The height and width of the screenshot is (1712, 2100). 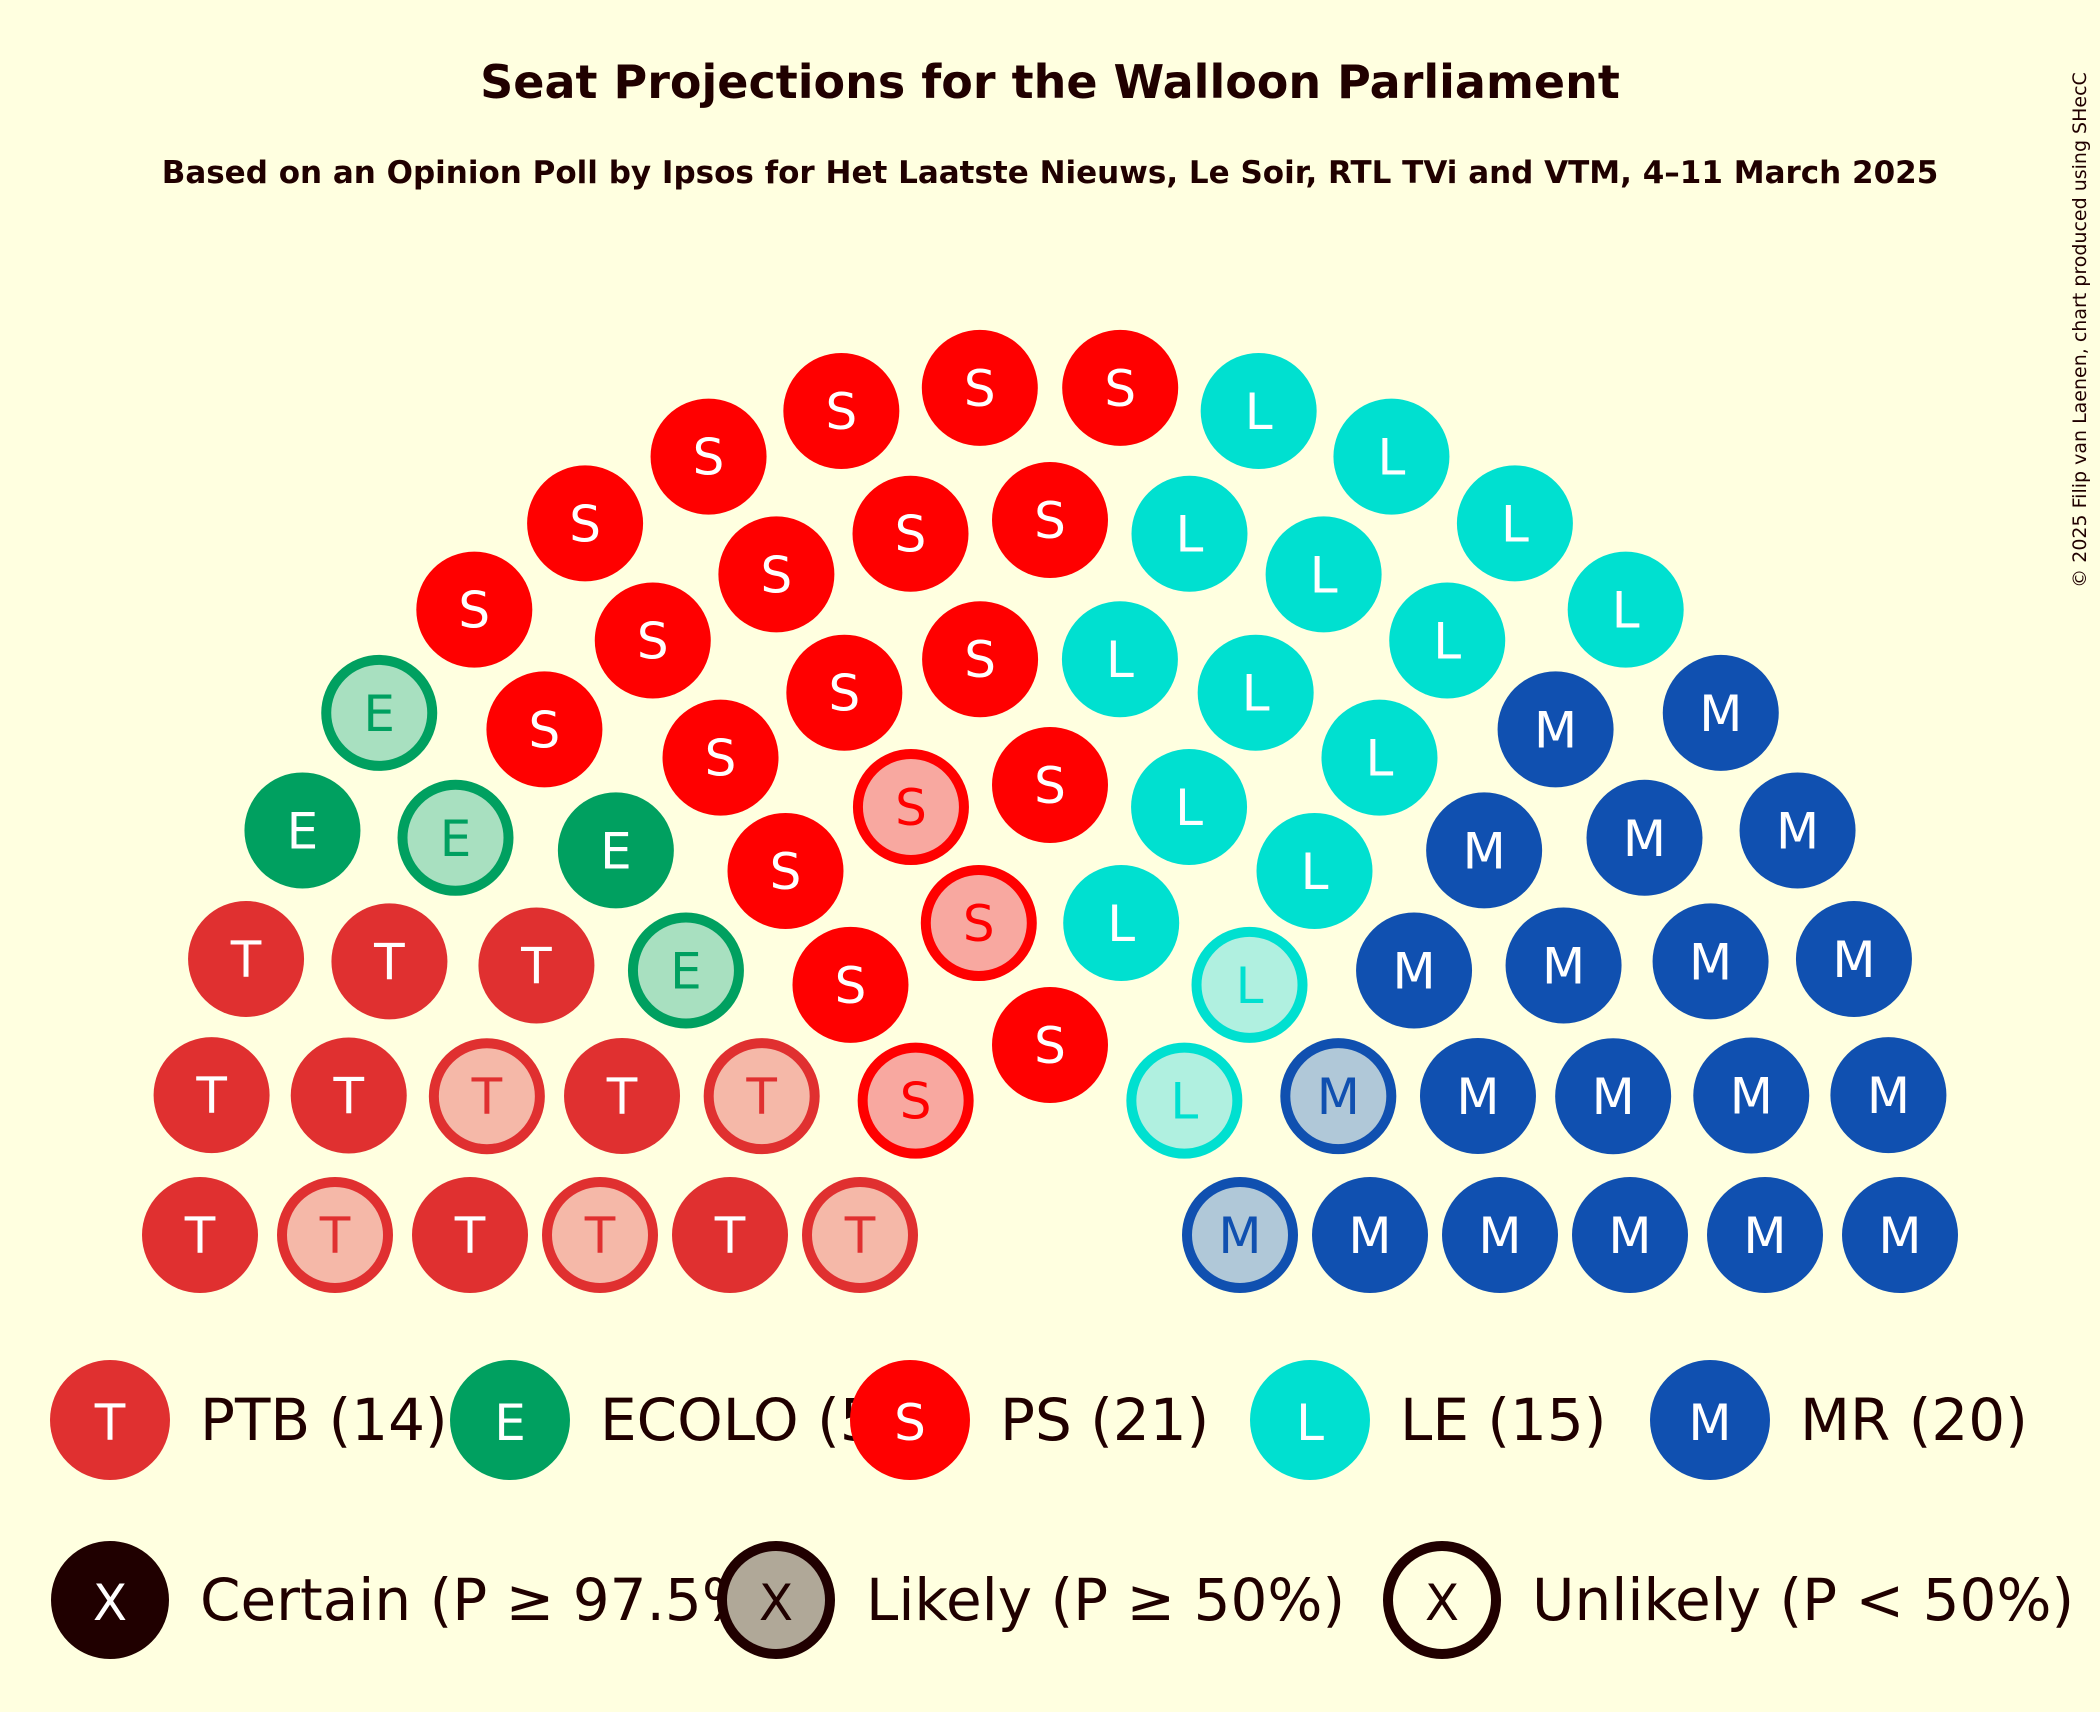 I want to click on legend-item-likely: X Likely (P ≥ 50%), so click(x=1031, y=1600).